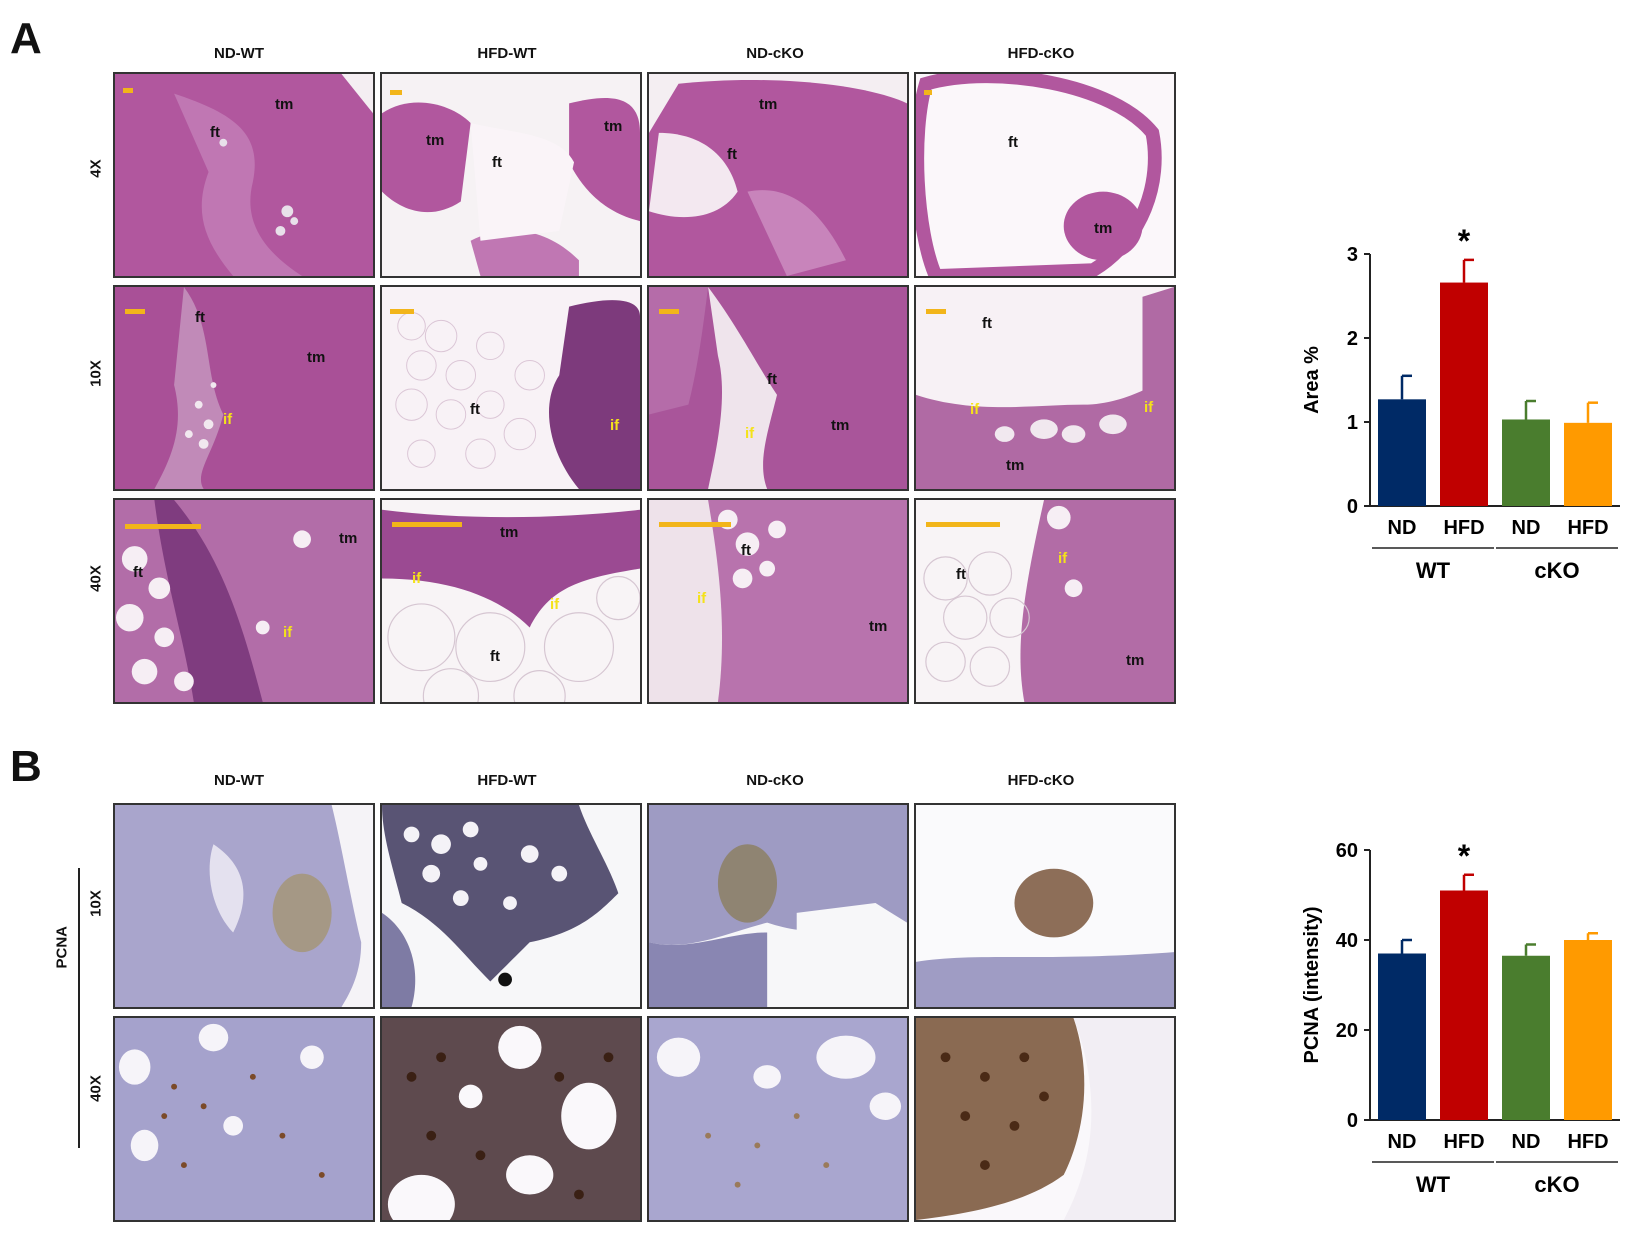 This screenshot has height=1236, width=1646. Describe the element at coordinates (775, 780) in the screenshot. I see `col-label-nd-cko-b: ND-cKO` at that location.